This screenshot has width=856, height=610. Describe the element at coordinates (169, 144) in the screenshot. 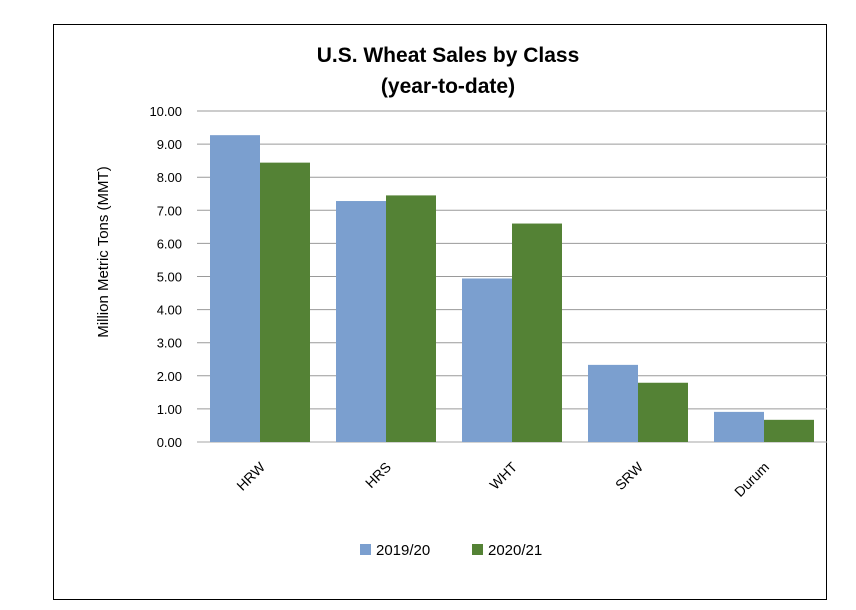

I see `y-tick-label: 9.00` at that location.